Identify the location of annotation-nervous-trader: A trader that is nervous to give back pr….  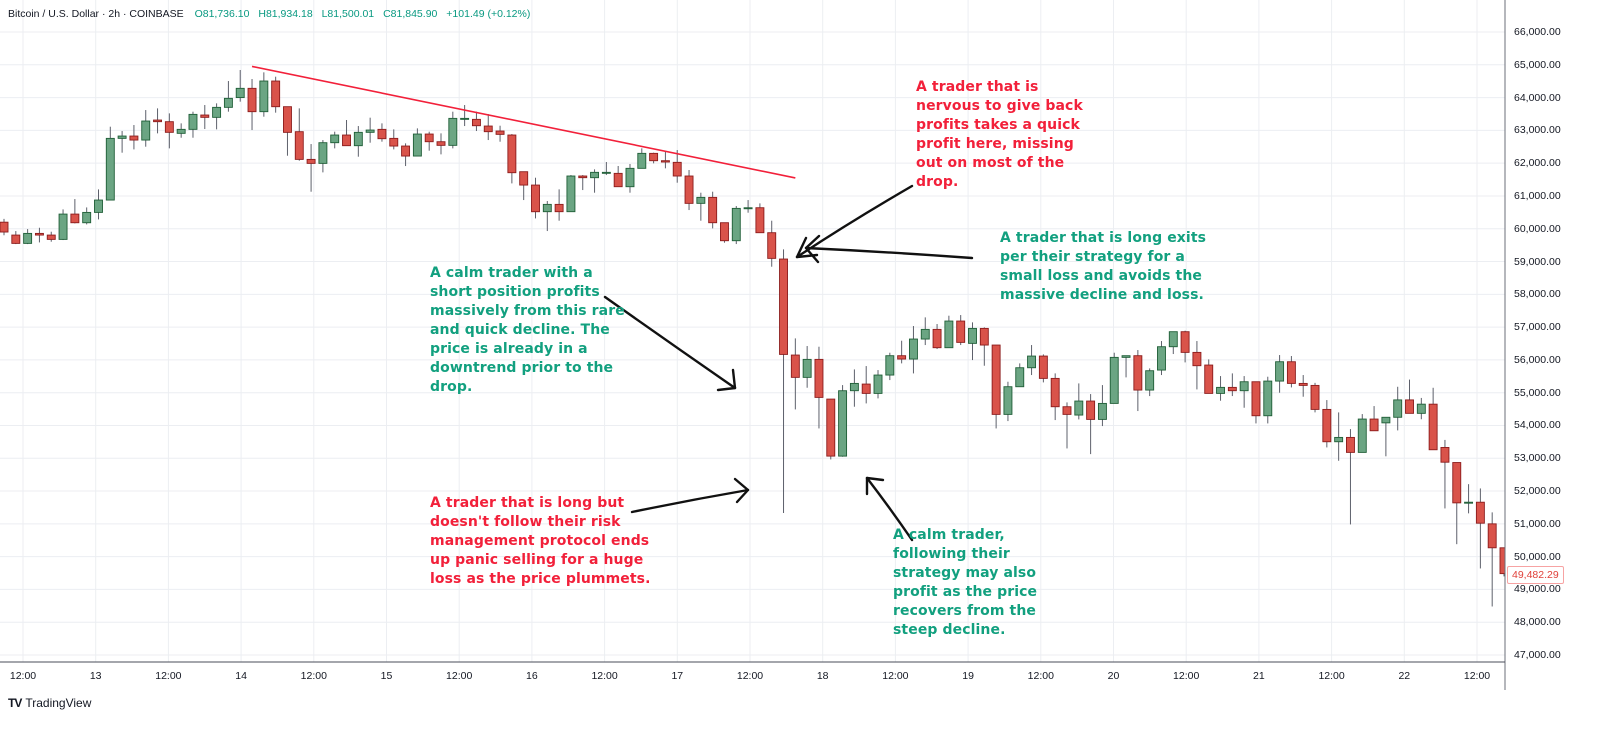
(999, 134).